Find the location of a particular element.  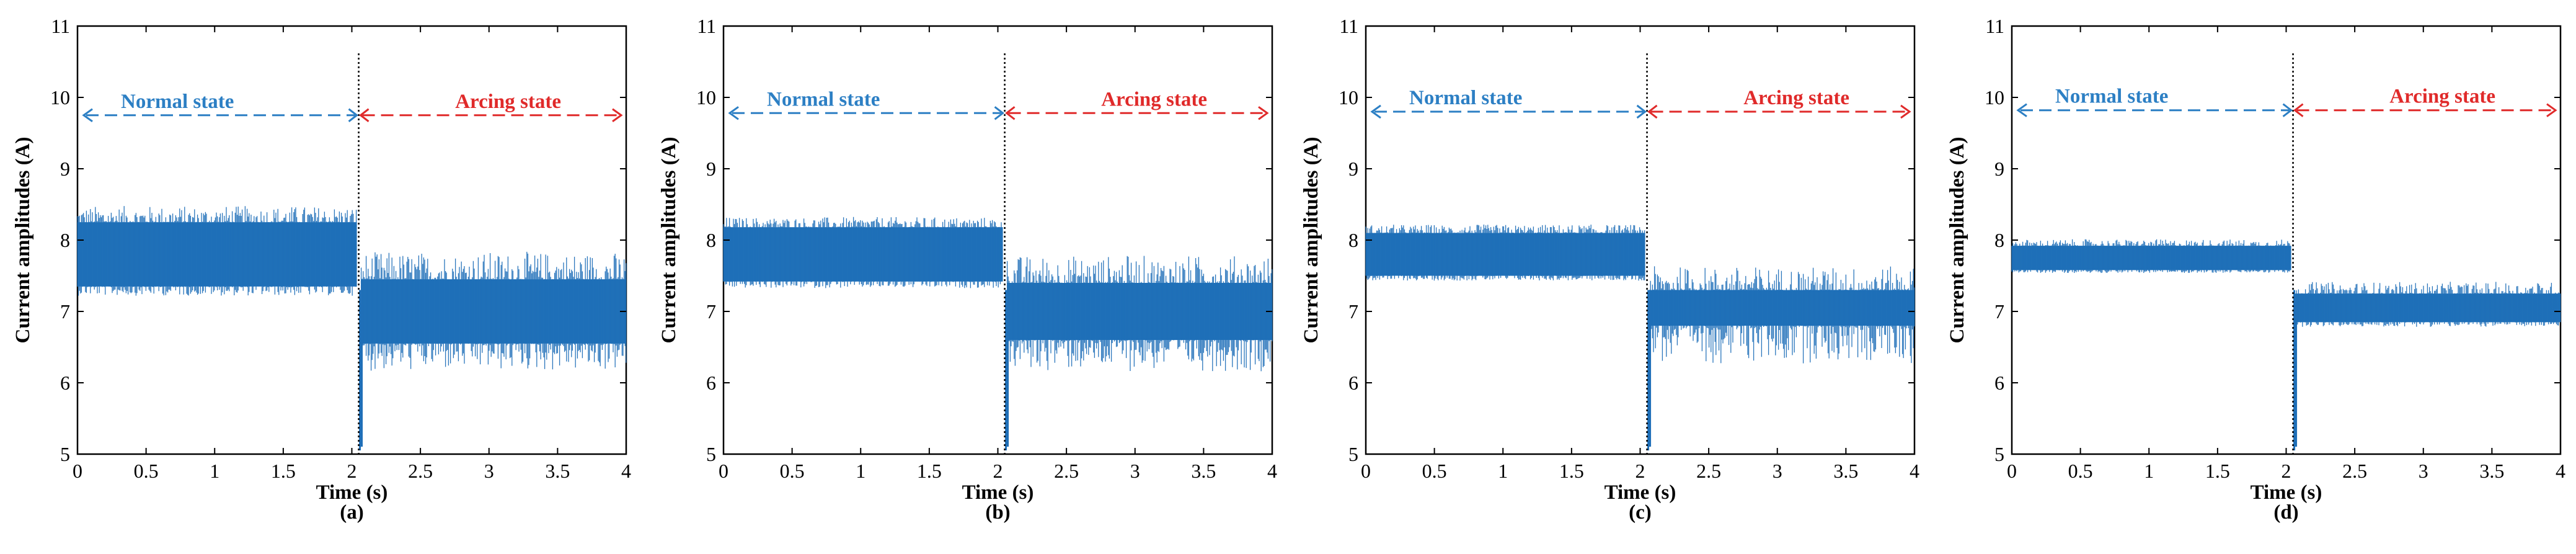

panel-label: (d) is located at coordinates (2285, 512).